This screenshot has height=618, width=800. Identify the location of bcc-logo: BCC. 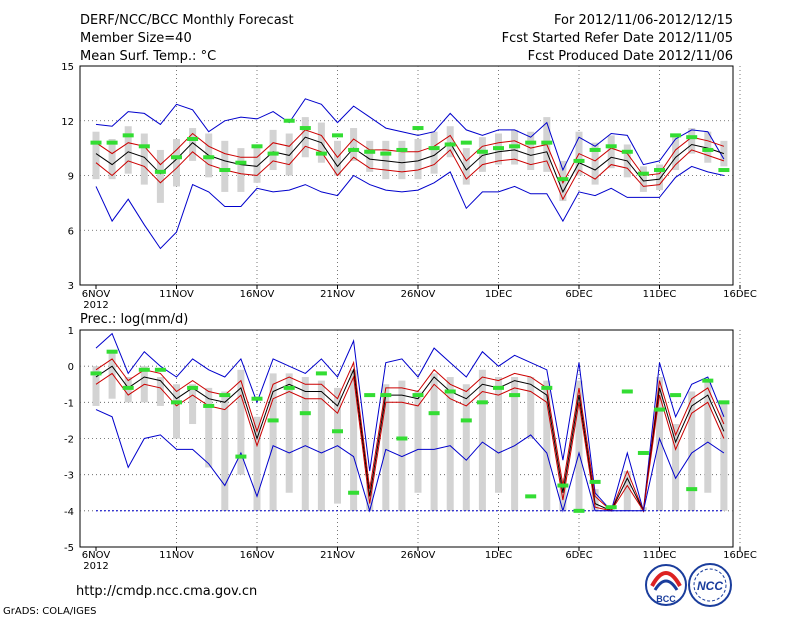
(666, 585).